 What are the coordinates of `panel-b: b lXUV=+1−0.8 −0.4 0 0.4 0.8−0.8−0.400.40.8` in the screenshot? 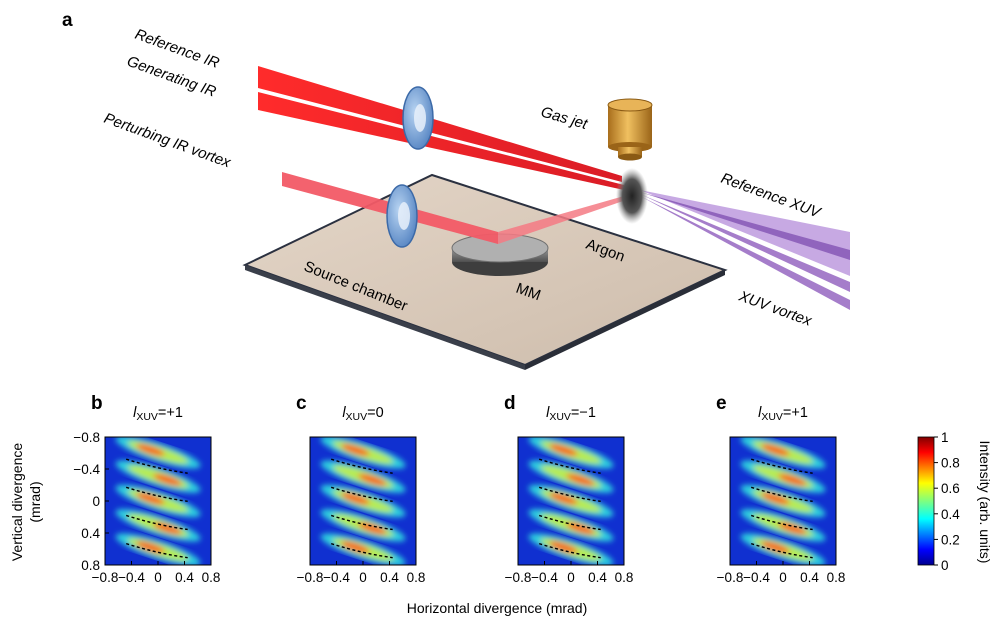 It's located at (146, 489).